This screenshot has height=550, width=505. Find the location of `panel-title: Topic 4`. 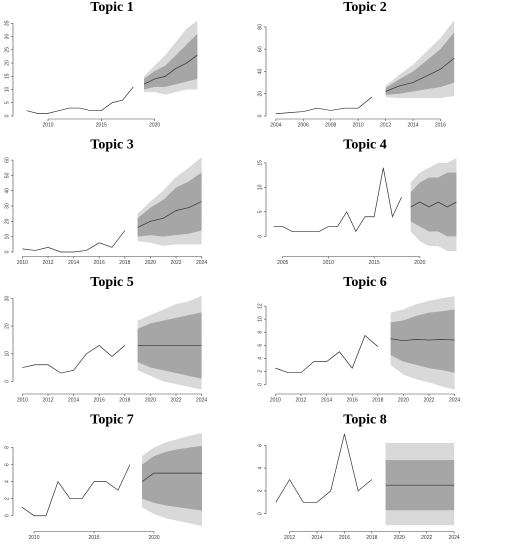

panel-title: Topic 4 is located at coordinates (364, 145).